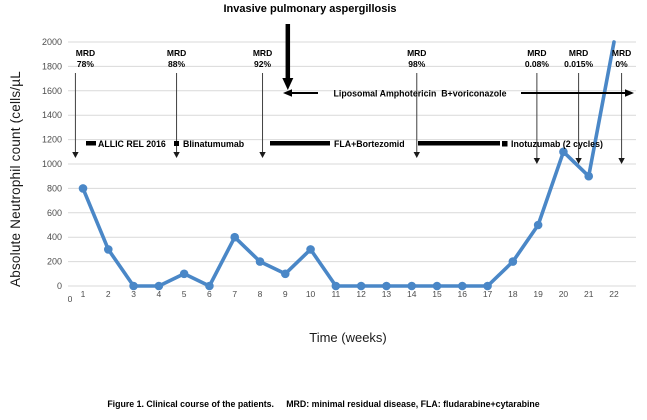  I want to click on x-tick-label: 4, so click(158, 294).